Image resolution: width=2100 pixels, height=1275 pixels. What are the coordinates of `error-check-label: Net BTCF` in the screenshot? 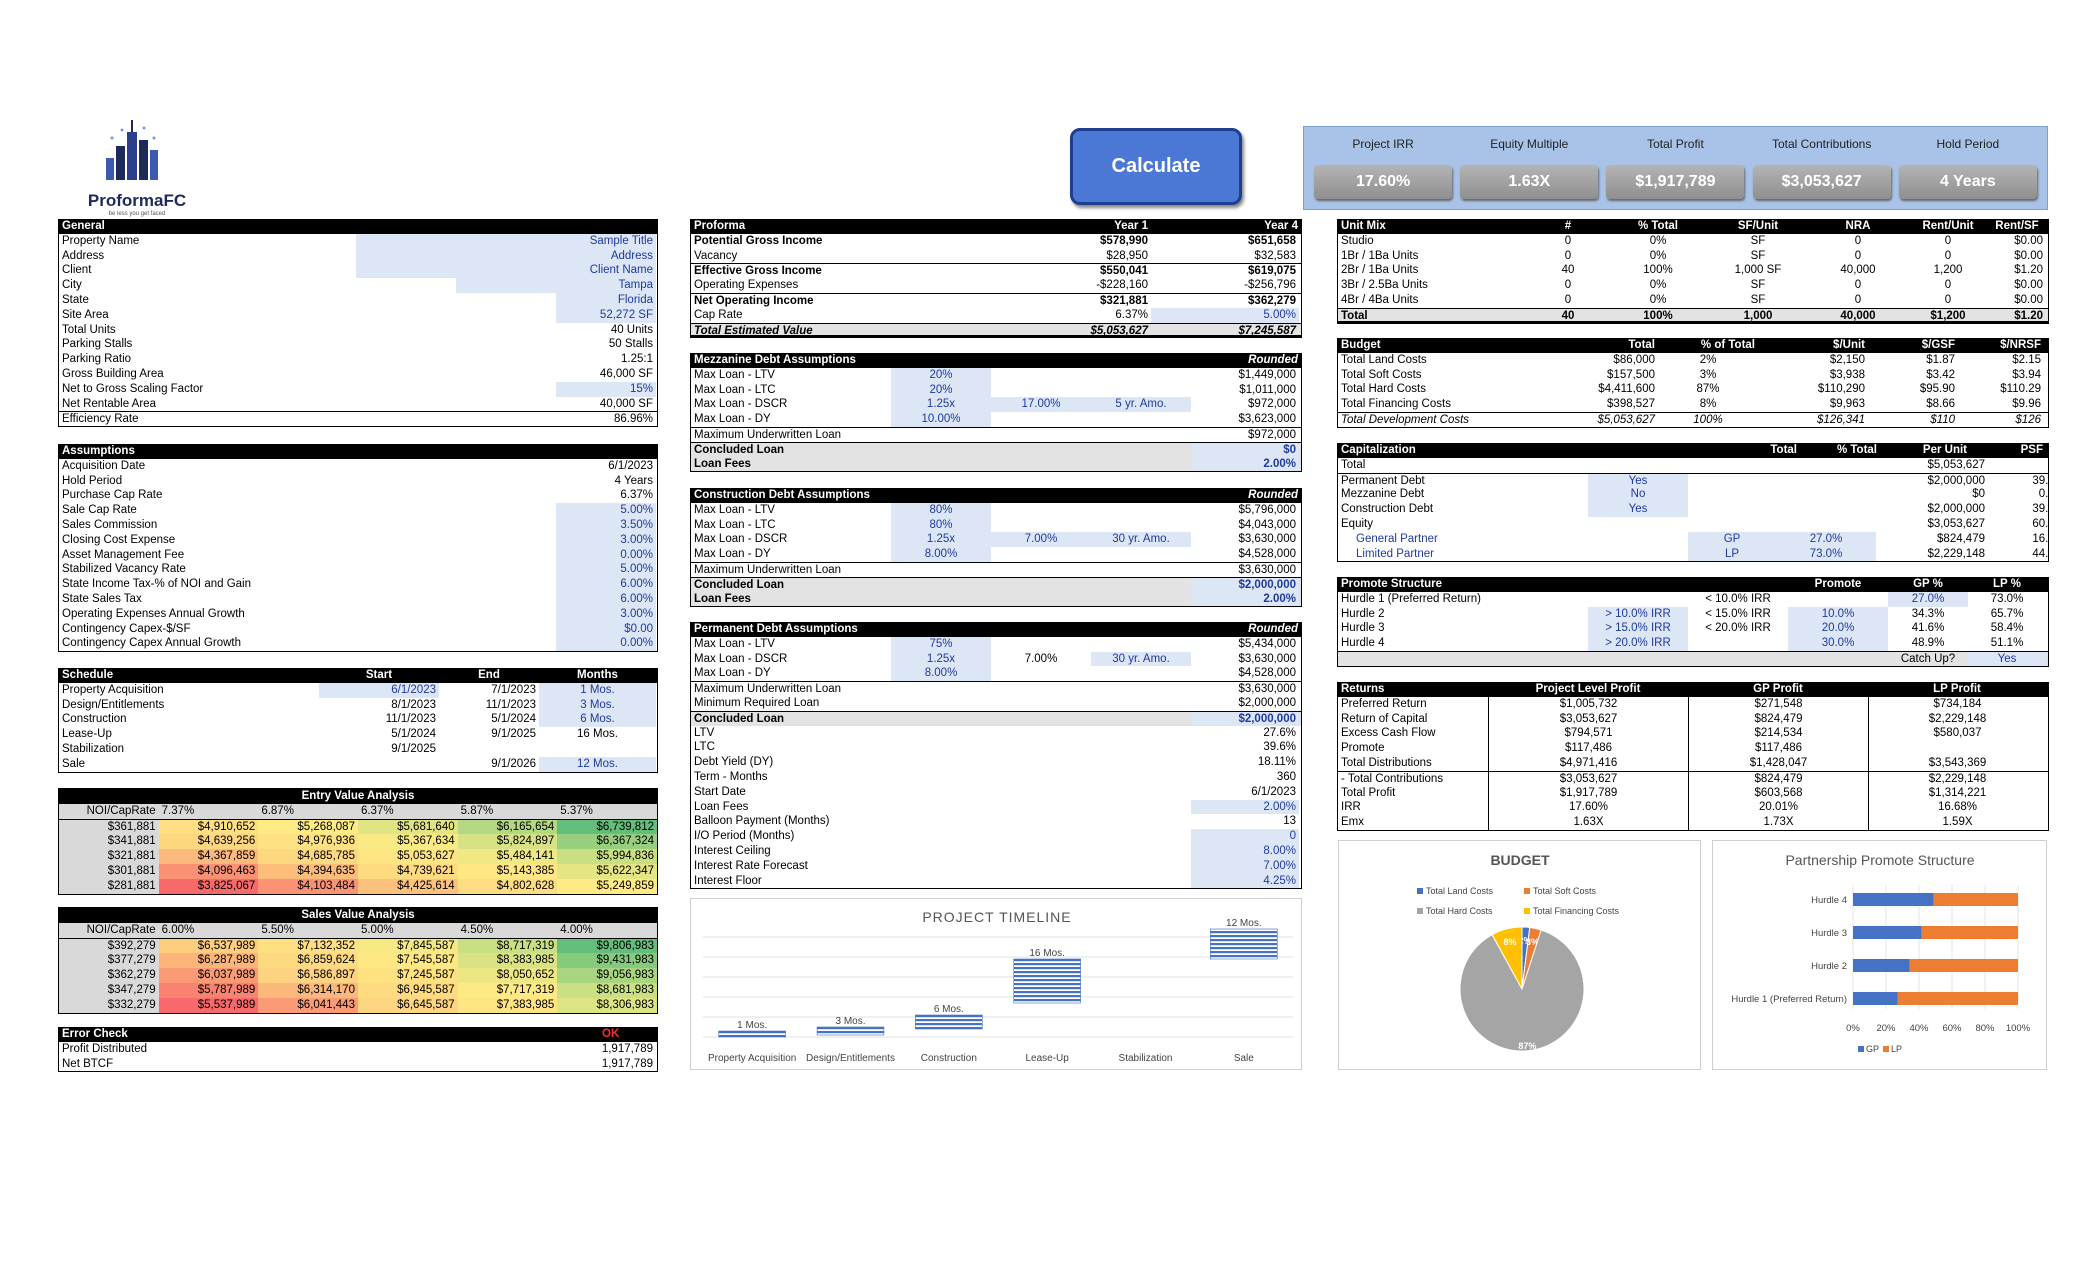 It's located at (88, 1063).